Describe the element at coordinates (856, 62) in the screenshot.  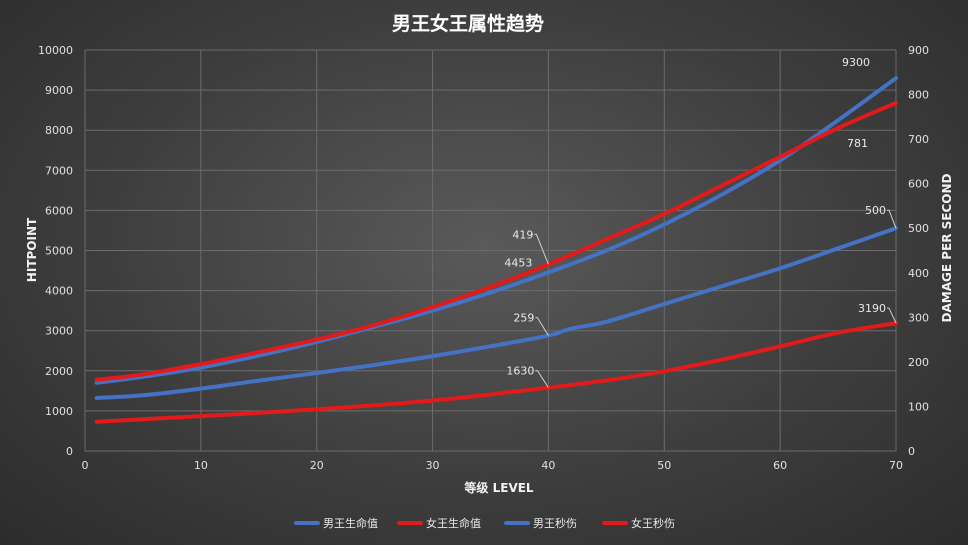
I see `data-label: 9300` at that location.